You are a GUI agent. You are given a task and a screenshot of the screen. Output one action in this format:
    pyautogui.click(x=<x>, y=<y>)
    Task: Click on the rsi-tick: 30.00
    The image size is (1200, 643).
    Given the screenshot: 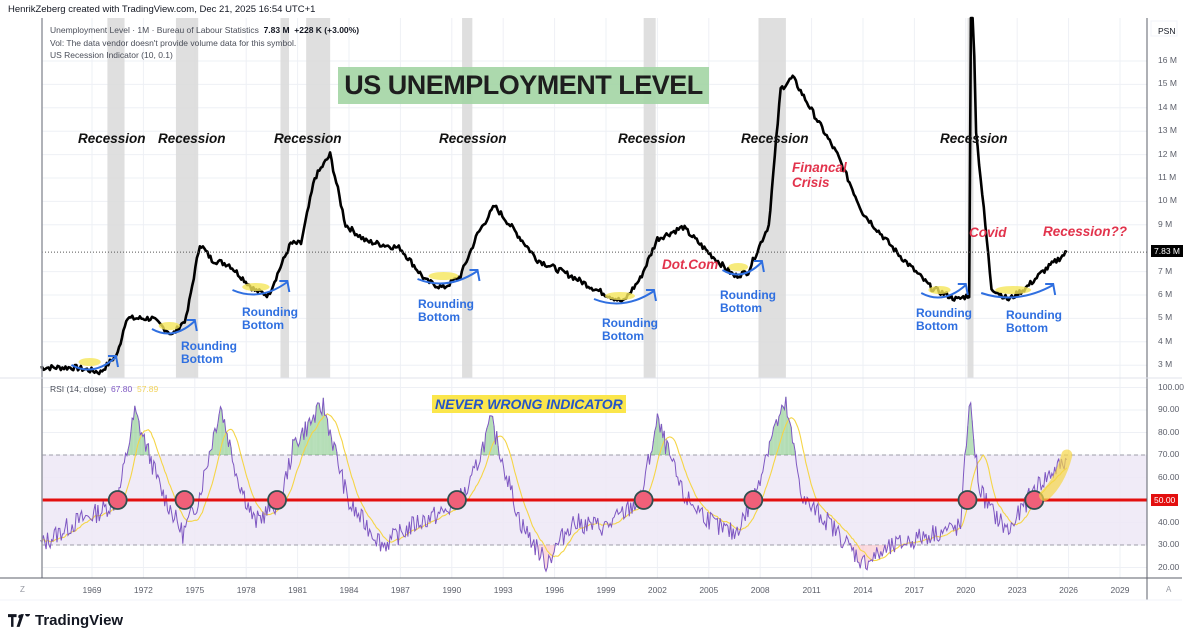 What is the action you would take?
    pyautogui.click(x=1169, y=544)
    